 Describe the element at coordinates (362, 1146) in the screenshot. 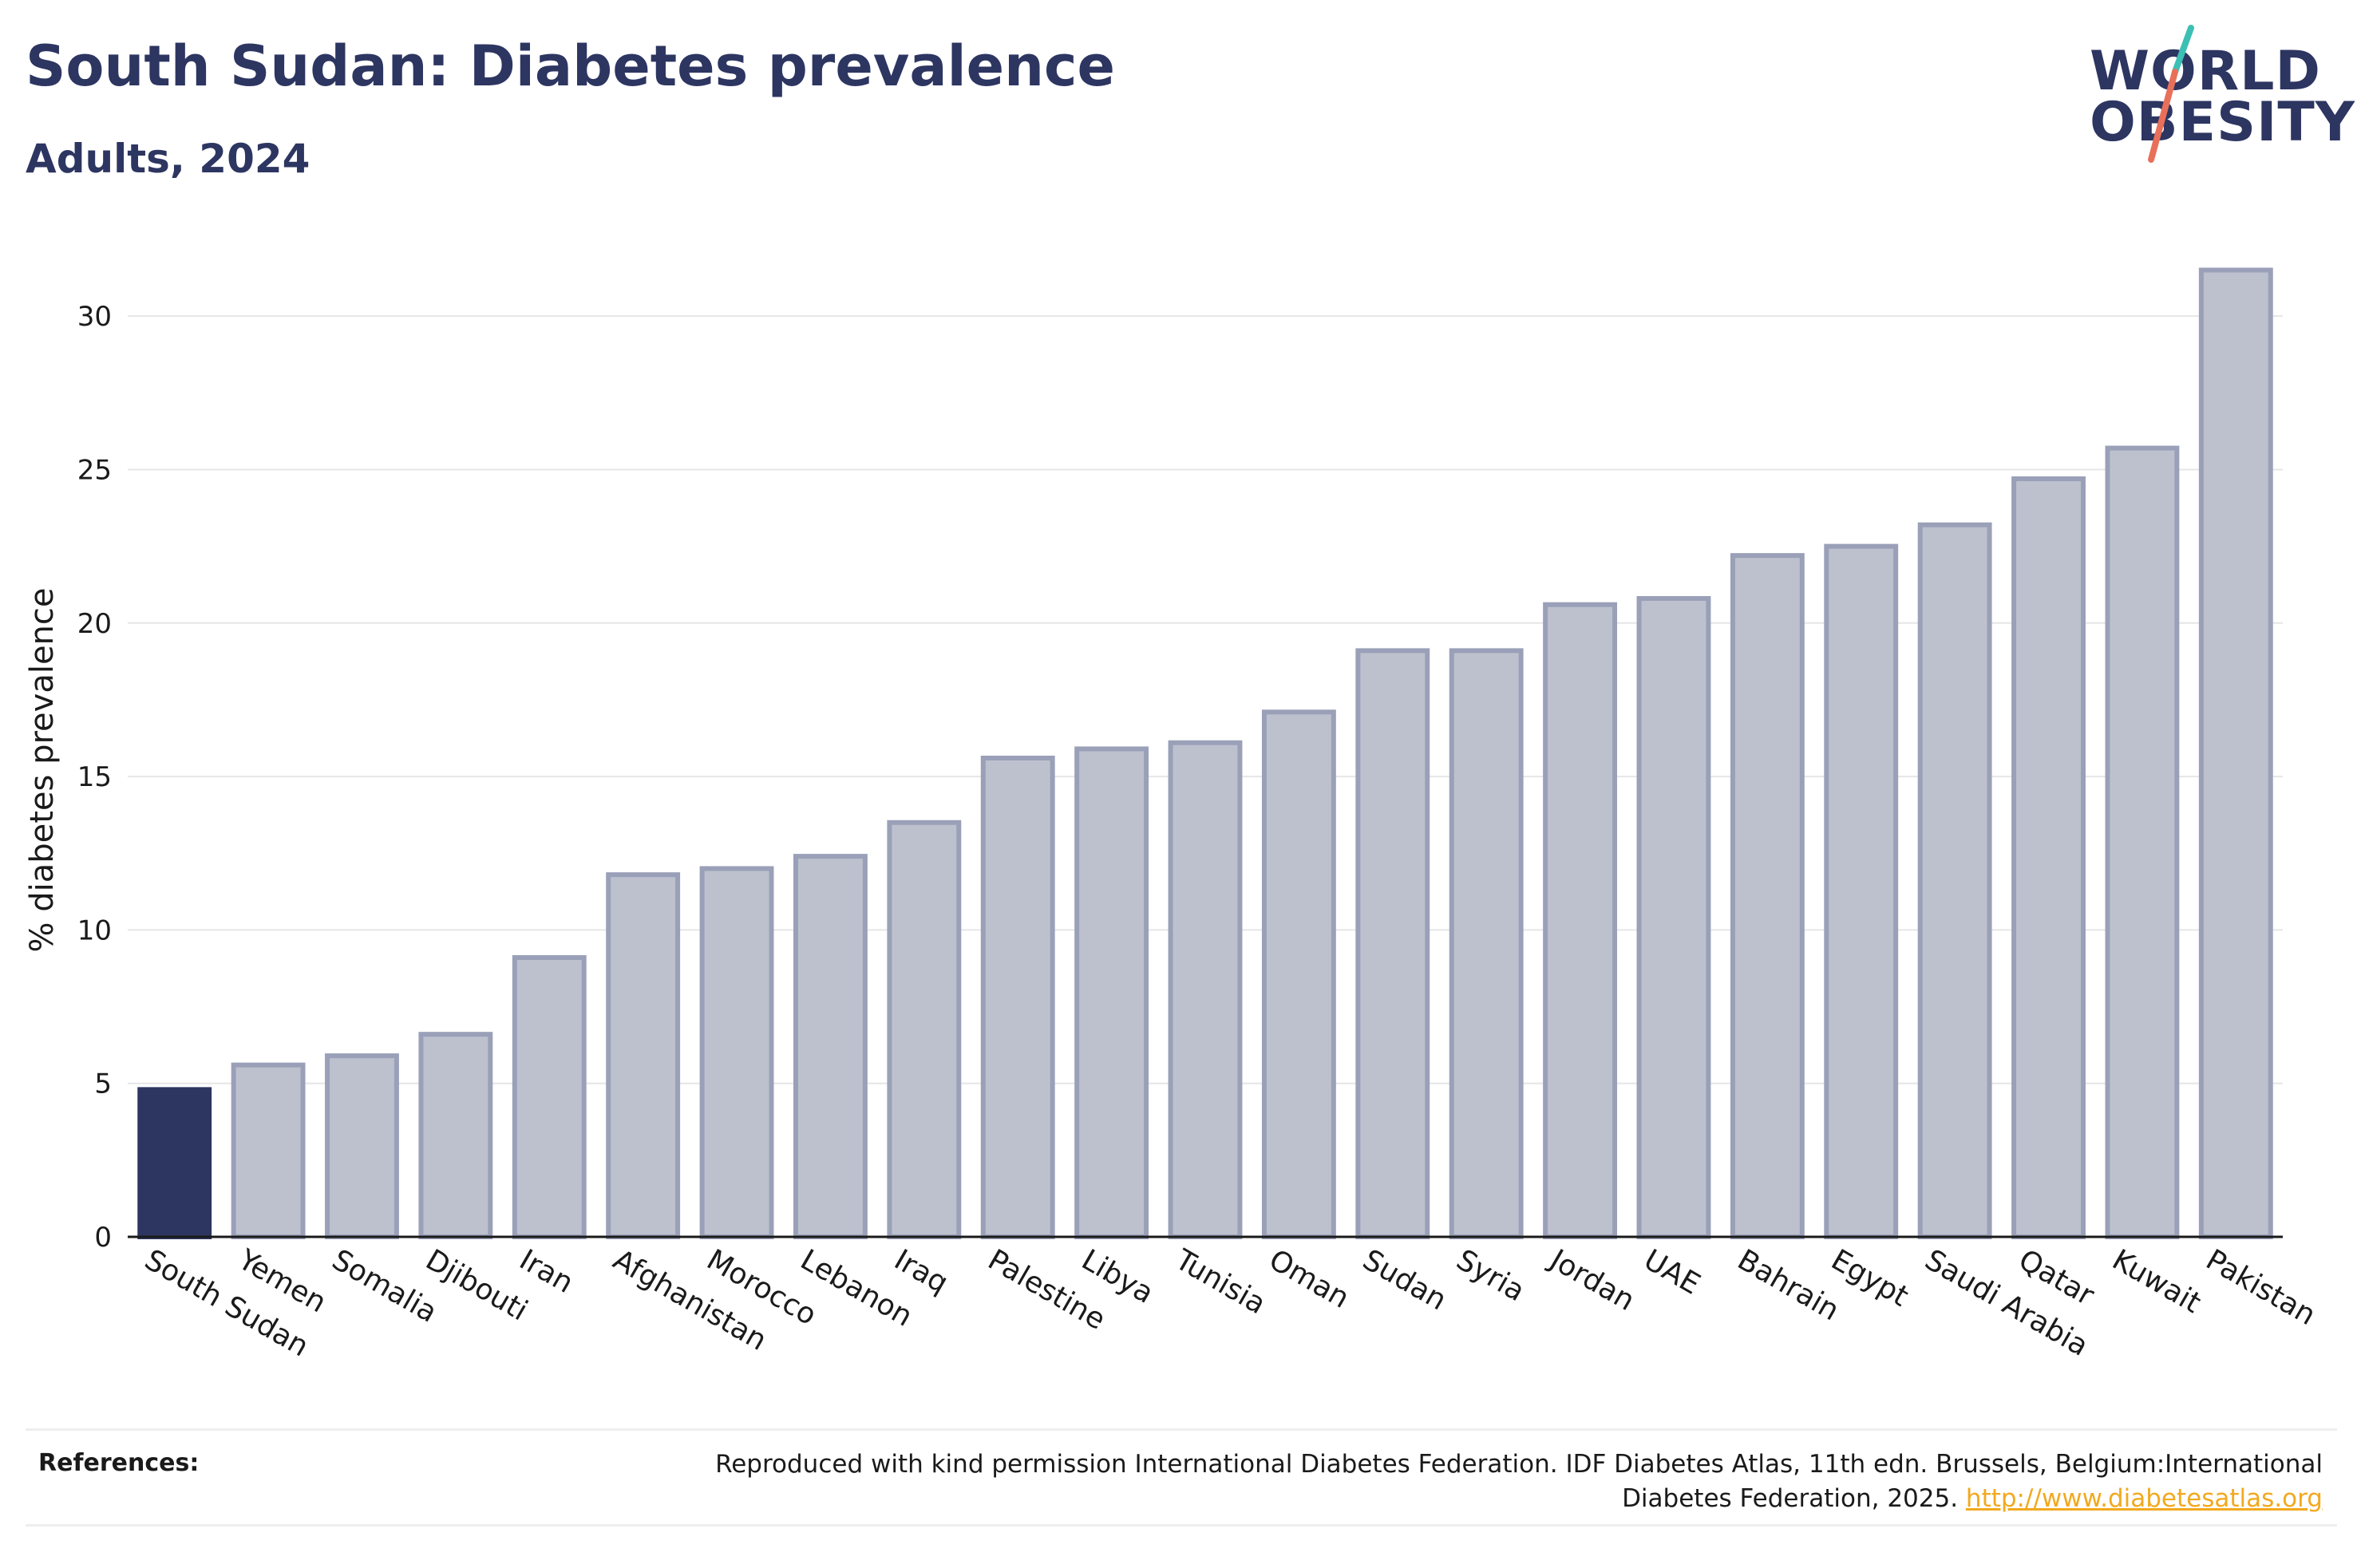

I see `bar-somalia` at that location.